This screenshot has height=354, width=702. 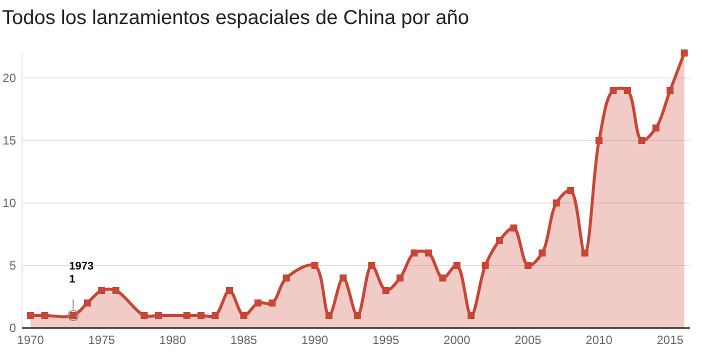 What do you see at coordinates (386, 340) in the screenshot?
I see `x-tick-label: 1995` at bounding box center [386, 340].